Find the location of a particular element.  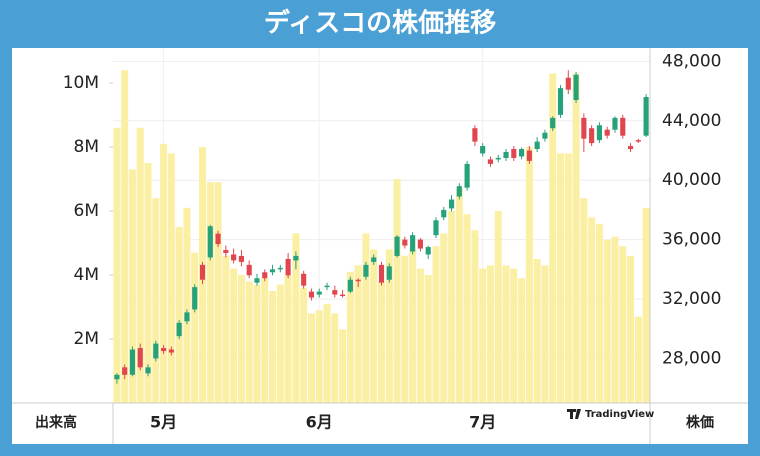

y2-tick-label: 40,000 is located at coordinates (691, 180).